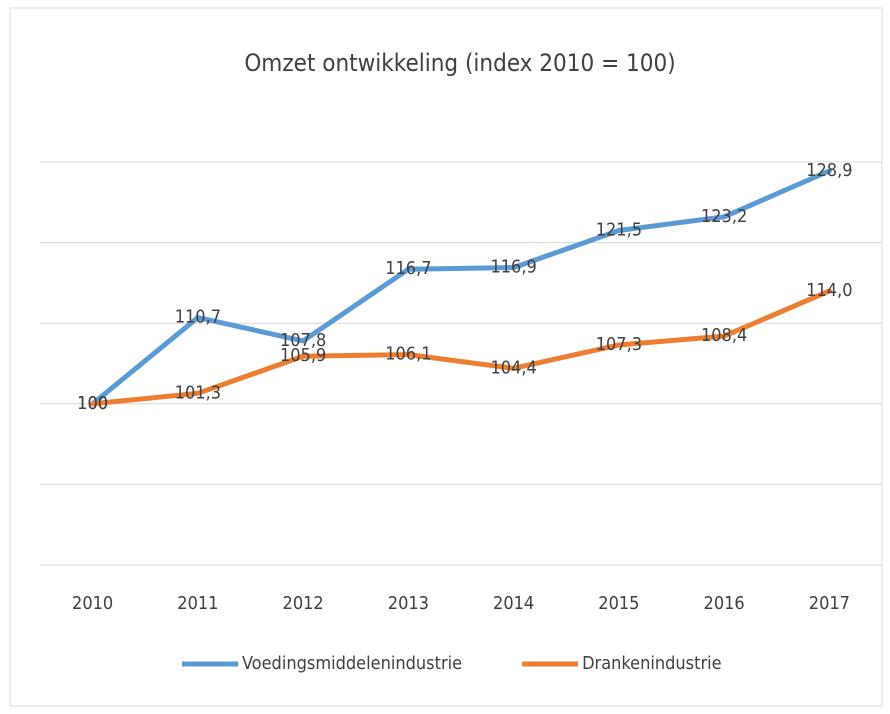 This screenshot has height=714, width=890. Describe the element at coordinates (92, 603) in the screenshot. I see `x-tick-label: 2010` at that location.